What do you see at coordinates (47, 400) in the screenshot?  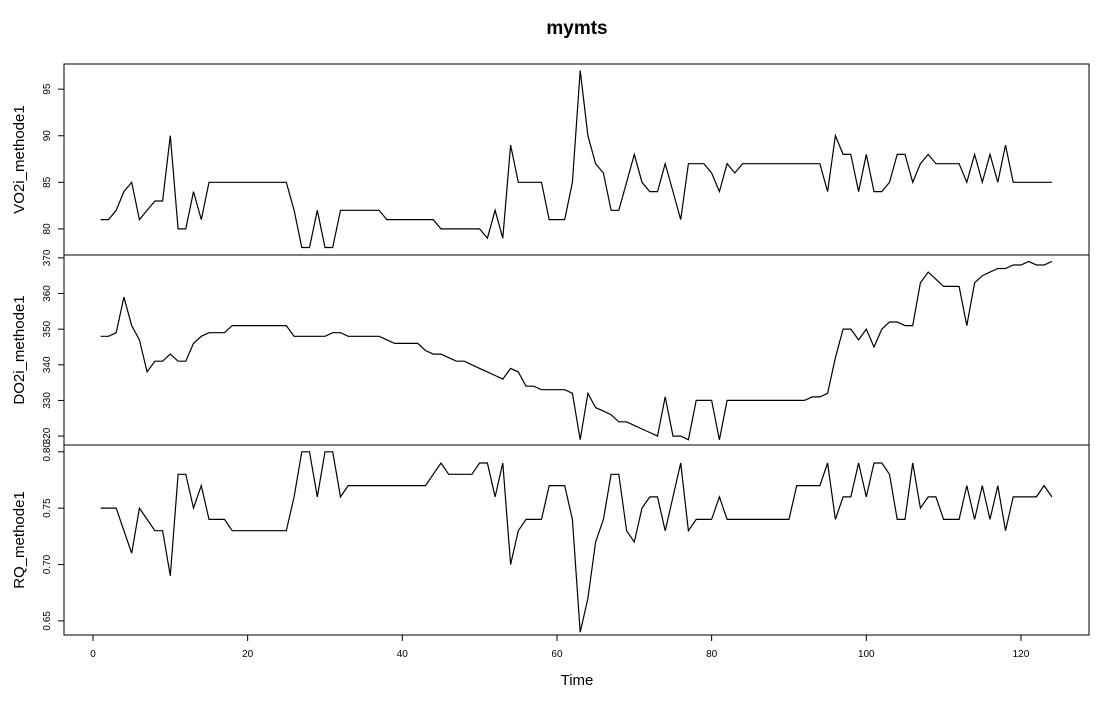 I see `y-tick-label: 330` at bounding box center [47, 400].